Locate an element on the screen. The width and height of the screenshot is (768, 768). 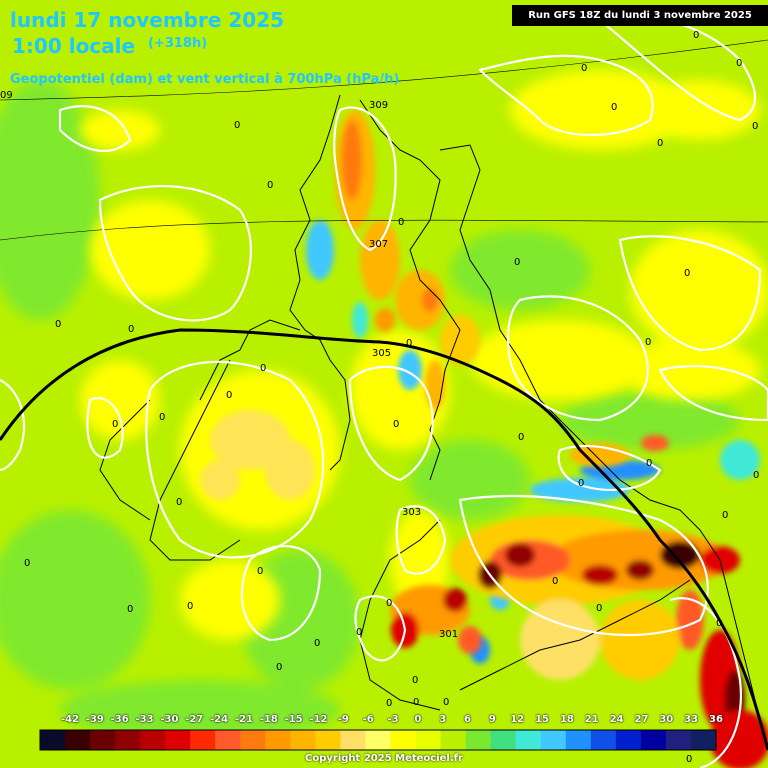
color-scale-tick-label: -39 is located at coordinates (94, 719).